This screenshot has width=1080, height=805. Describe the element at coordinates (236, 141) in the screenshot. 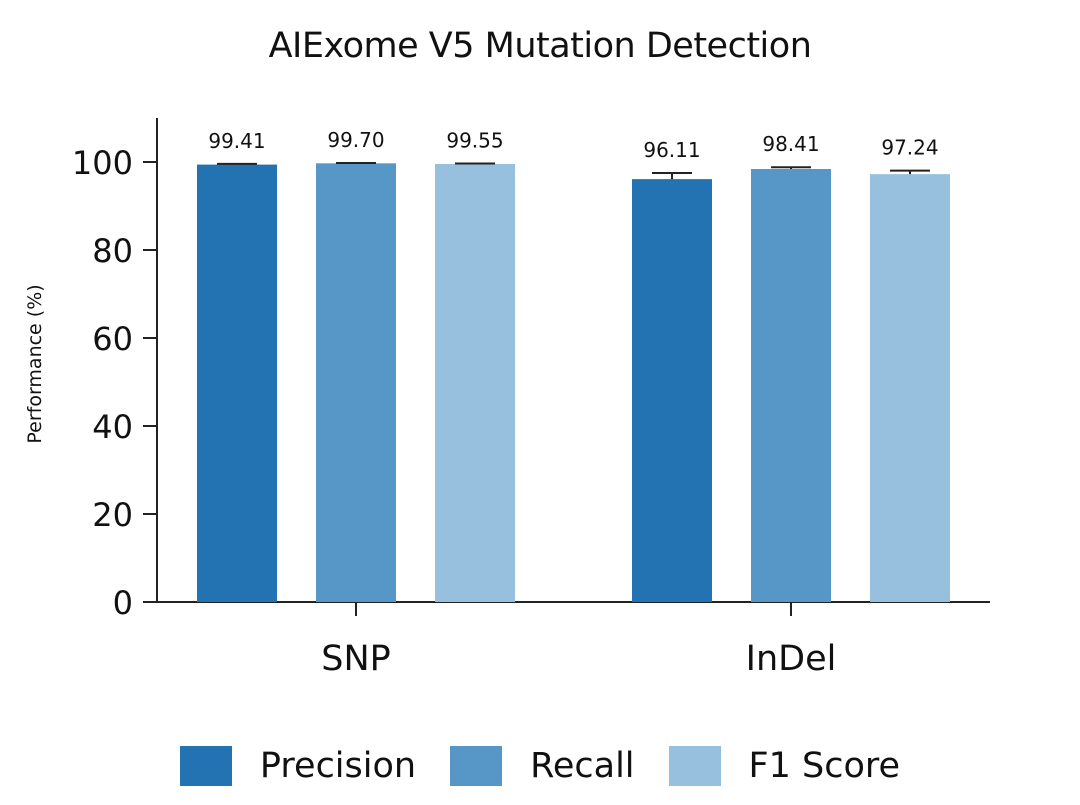

I see `data-label: 99.41` at that location.